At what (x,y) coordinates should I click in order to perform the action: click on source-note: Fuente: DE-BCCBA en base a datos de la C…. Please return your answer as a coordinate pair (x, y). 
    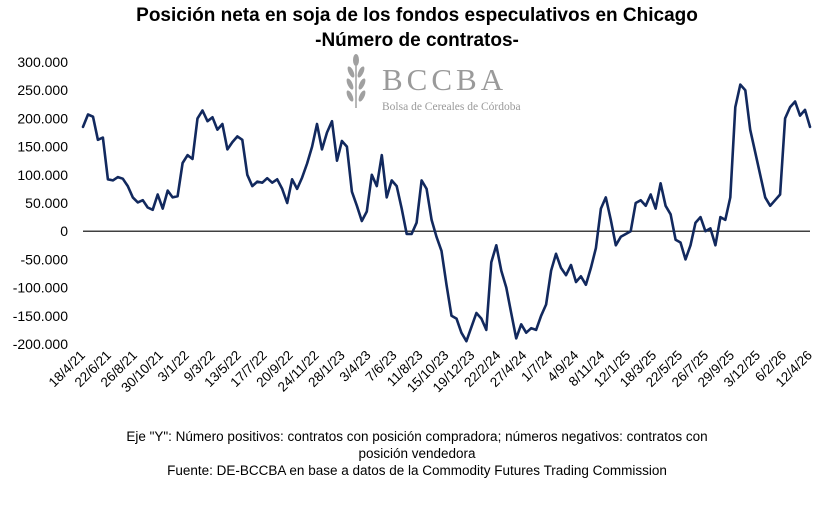
    Looking at the image, I should click on (417, 470).